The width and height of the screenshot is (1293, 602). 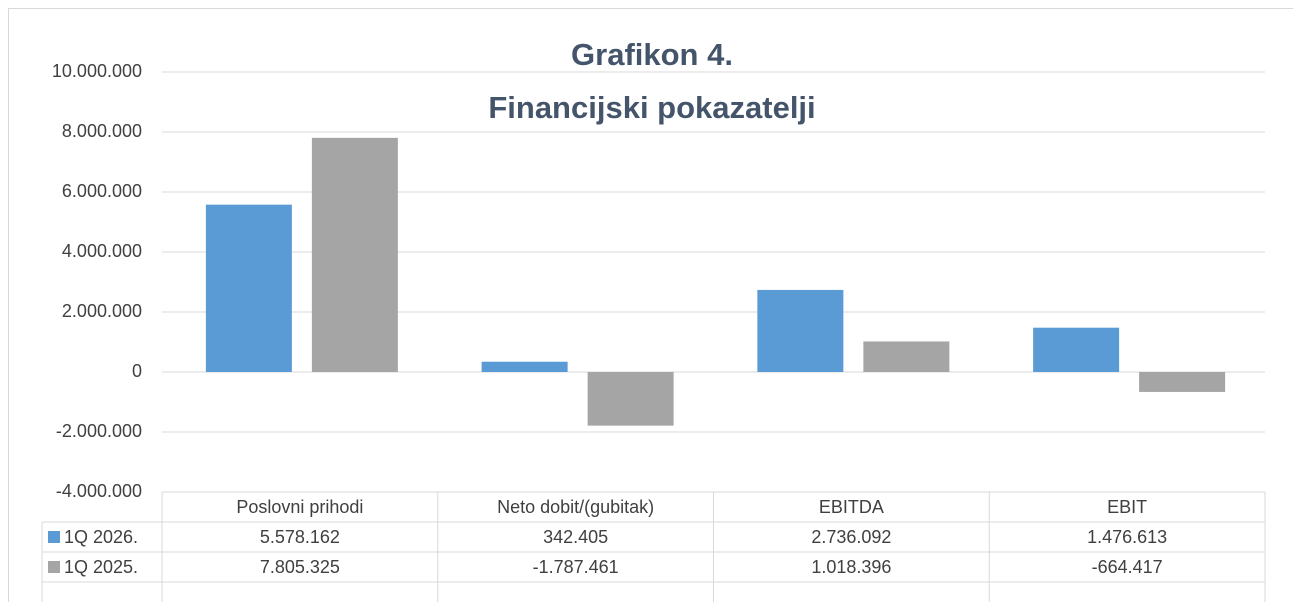 What do you see at coordinates (851, 567) in the screenshot?
I see `table-value: 1.018.396` at bounding box center [851, 567].